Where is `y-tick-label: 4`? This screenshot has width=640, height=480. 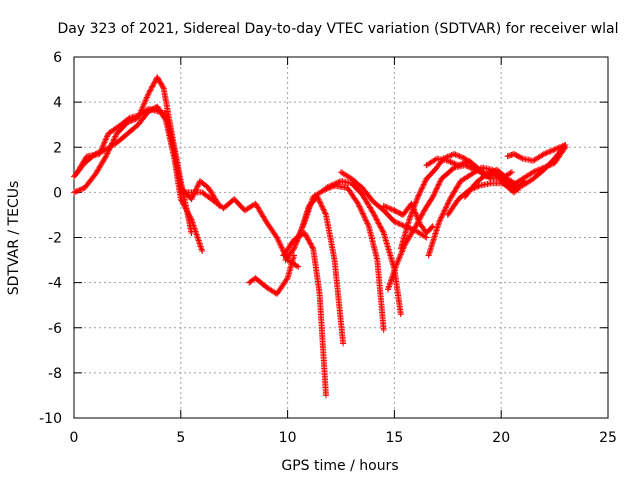
y-tick-label: 4 is located at coordinates (57, 103).